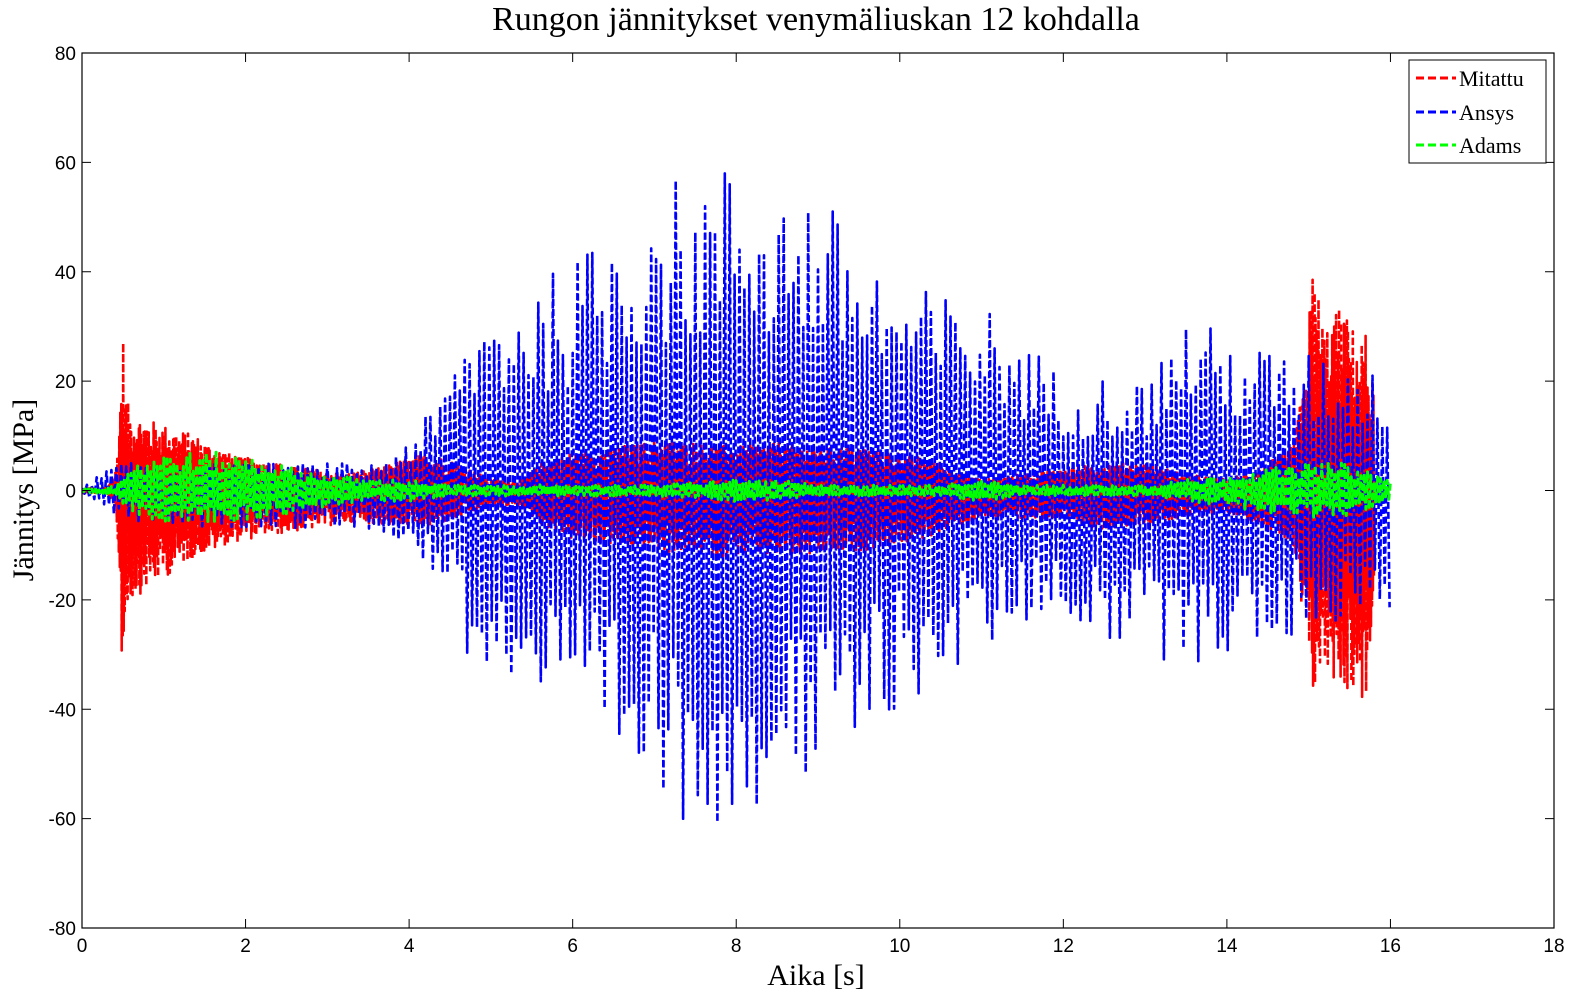 Image resolution: width=1587 pixels, height=1004 pixels. What do you see at coordinates (245, 946) in the screenshot?
I see `x-tick-label: 2` at bounding box center [245, 946].